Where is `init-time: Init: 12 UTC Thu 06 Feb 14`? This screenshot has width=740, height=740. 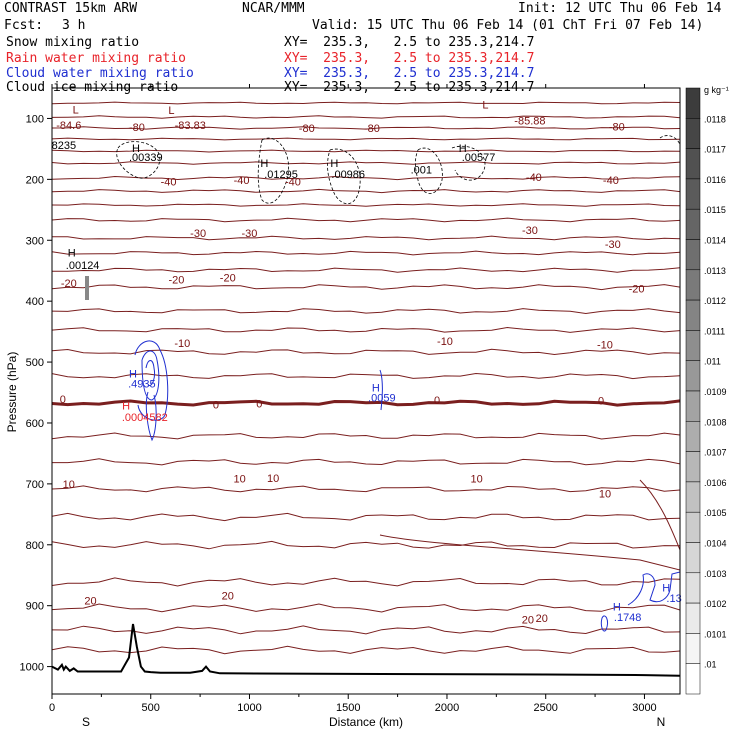
init-time: Init: 12 UTC Thu 06 Feb 14 is located at coordinates (620, 8).